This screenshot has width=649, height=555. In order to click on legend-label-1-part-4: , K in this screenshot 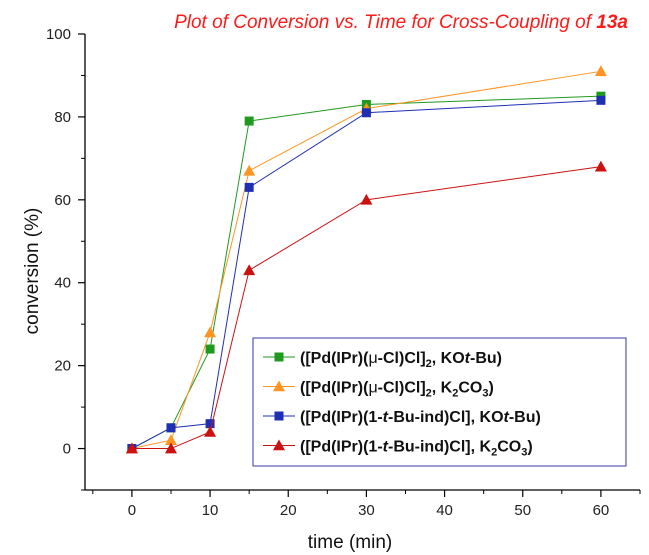, I will do `click(442, 388)`.